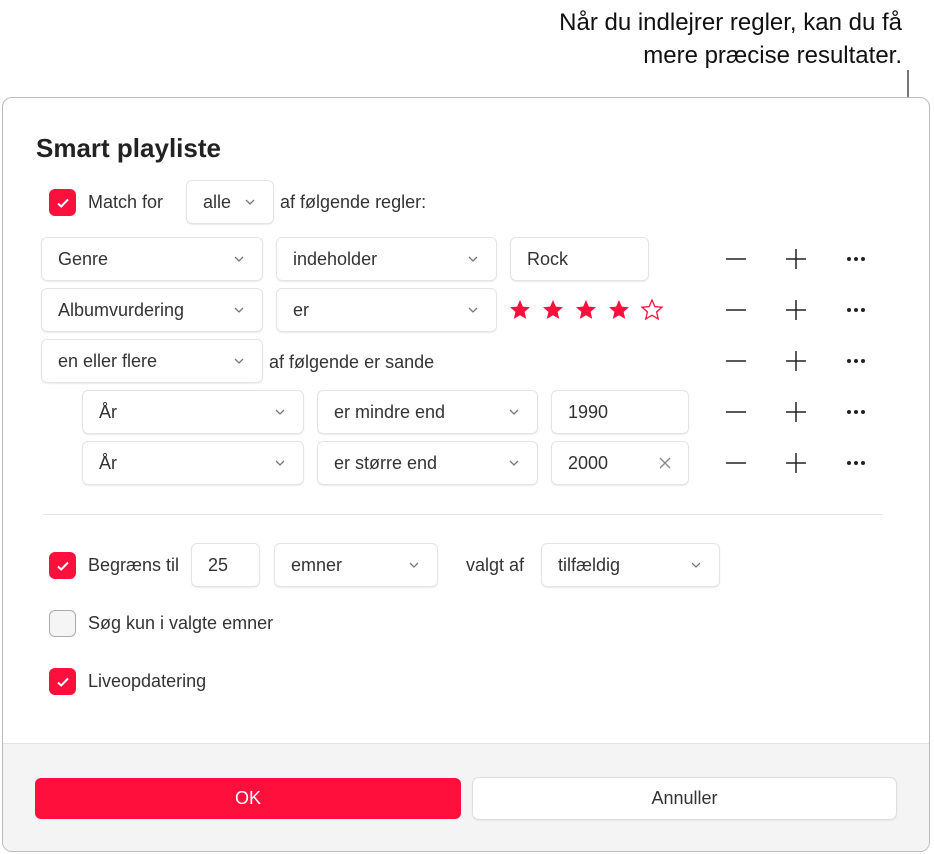 The image size is (934, 854). What do you see at coordinates (630, 565) in the screenshot?
I see `selected-by-select: tilfældig` at bounding box center [630, 565].